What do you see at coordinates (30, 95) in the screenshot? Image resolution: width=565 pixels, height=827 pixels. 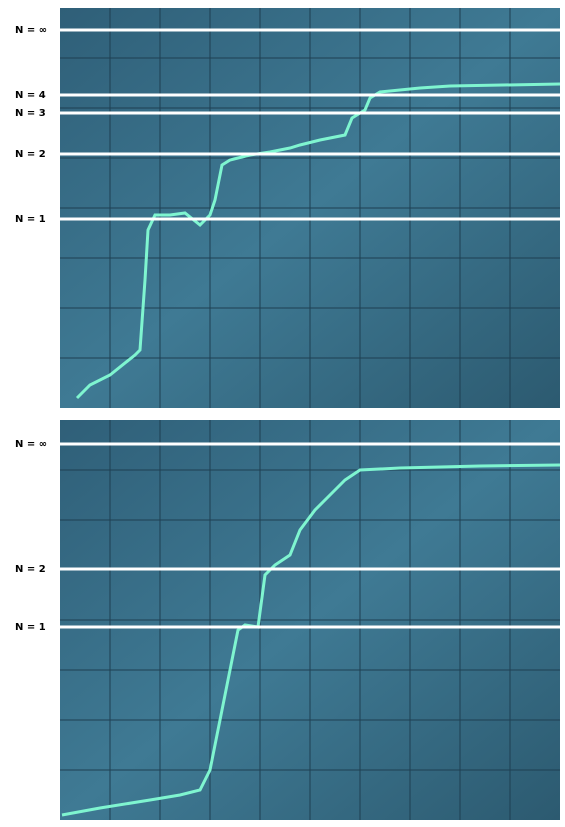 I see `level-label: N = 4` at bounding box center [30, 95].